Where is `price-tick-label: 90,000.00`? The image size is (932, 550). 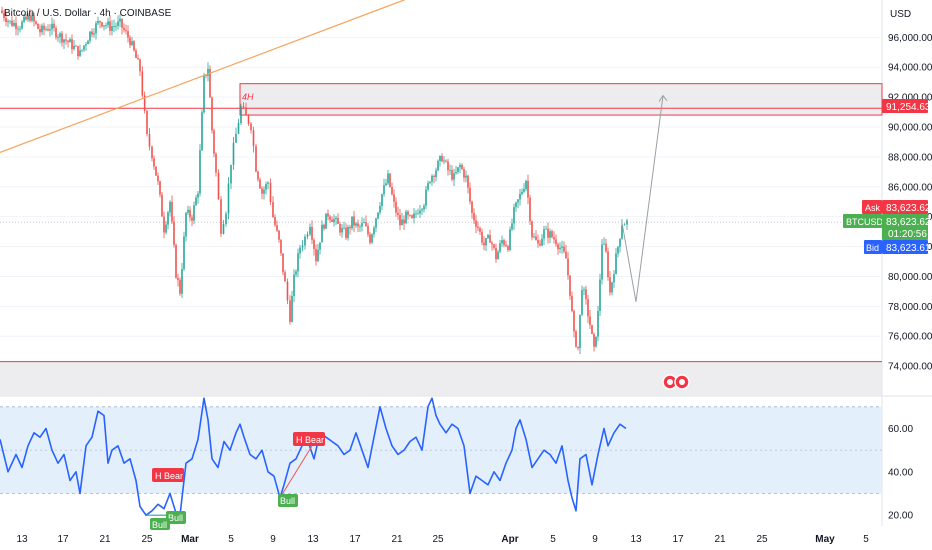 price-tick-label: 90,000.00 is located at coordinates (910, 128).